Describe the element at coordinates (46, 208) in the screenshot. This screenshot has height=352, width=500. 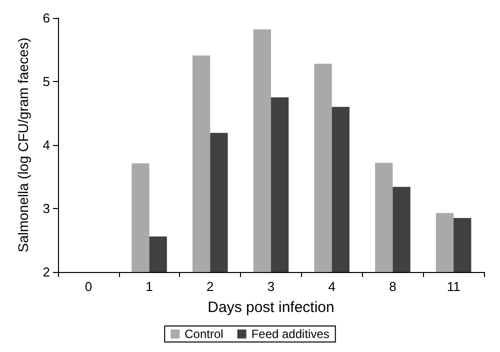
I see `y-tick-label: 3` at that location.